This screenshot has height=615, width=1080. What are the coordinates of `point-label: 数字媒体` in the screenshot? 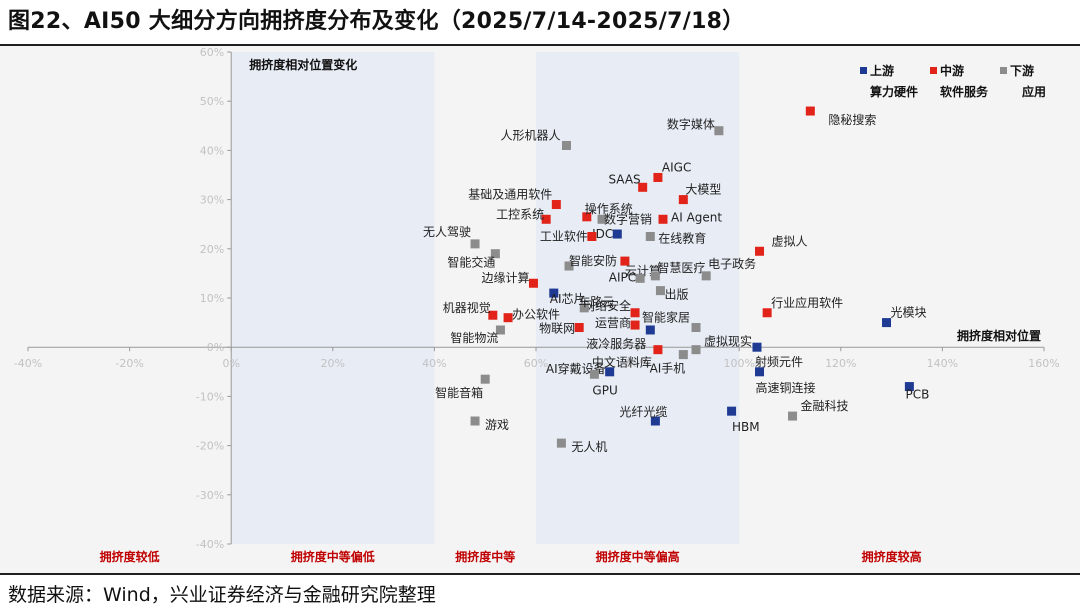 It's located at (691, 124).